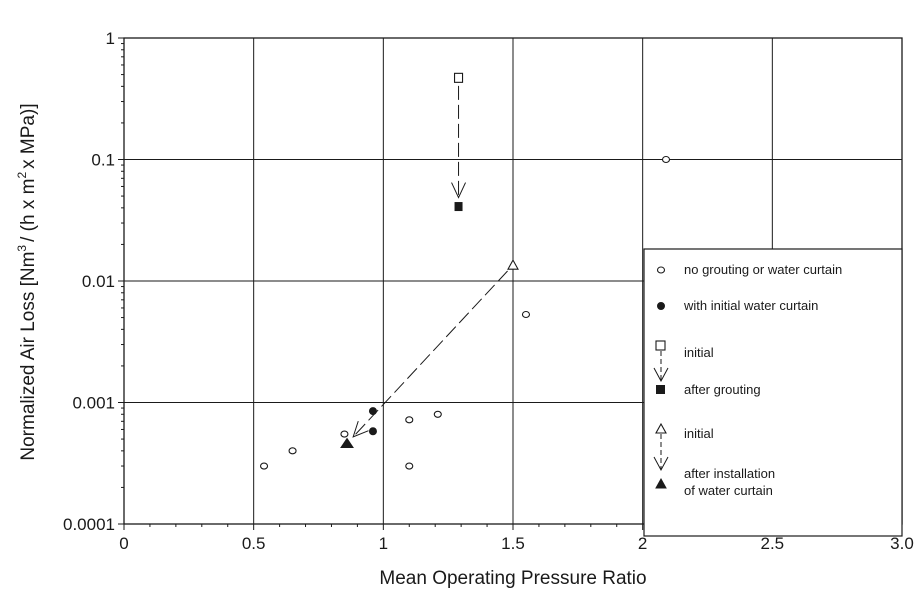  What do you see at coordinates (254, 543) in the screenshot?
I see `x-tick-label: 0.5` at bounding box center [254, 543].